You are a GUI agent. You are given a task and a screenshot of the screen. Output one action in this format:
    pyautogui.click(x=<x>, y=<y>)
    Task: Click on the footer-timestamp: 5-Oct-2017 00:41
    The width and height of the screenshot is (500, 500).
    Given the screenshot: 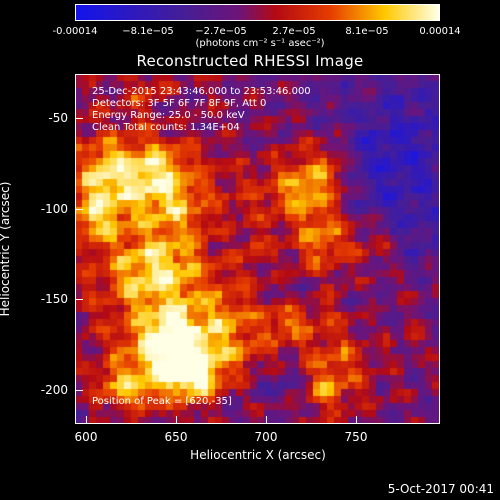 What is the action you would take?
    pyautogui.click(x=440, y=489)
    